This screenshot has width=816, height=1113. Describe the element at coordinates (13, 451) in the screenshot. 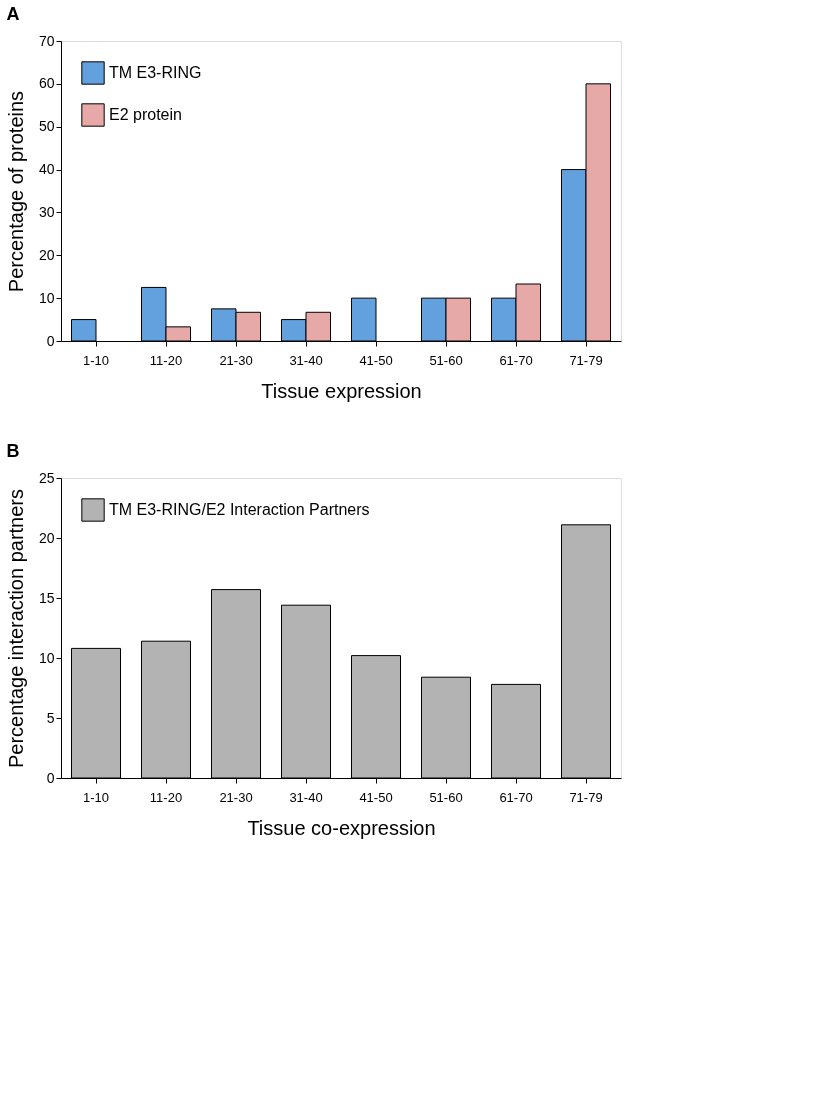

I see `chart-title: B` at that location.